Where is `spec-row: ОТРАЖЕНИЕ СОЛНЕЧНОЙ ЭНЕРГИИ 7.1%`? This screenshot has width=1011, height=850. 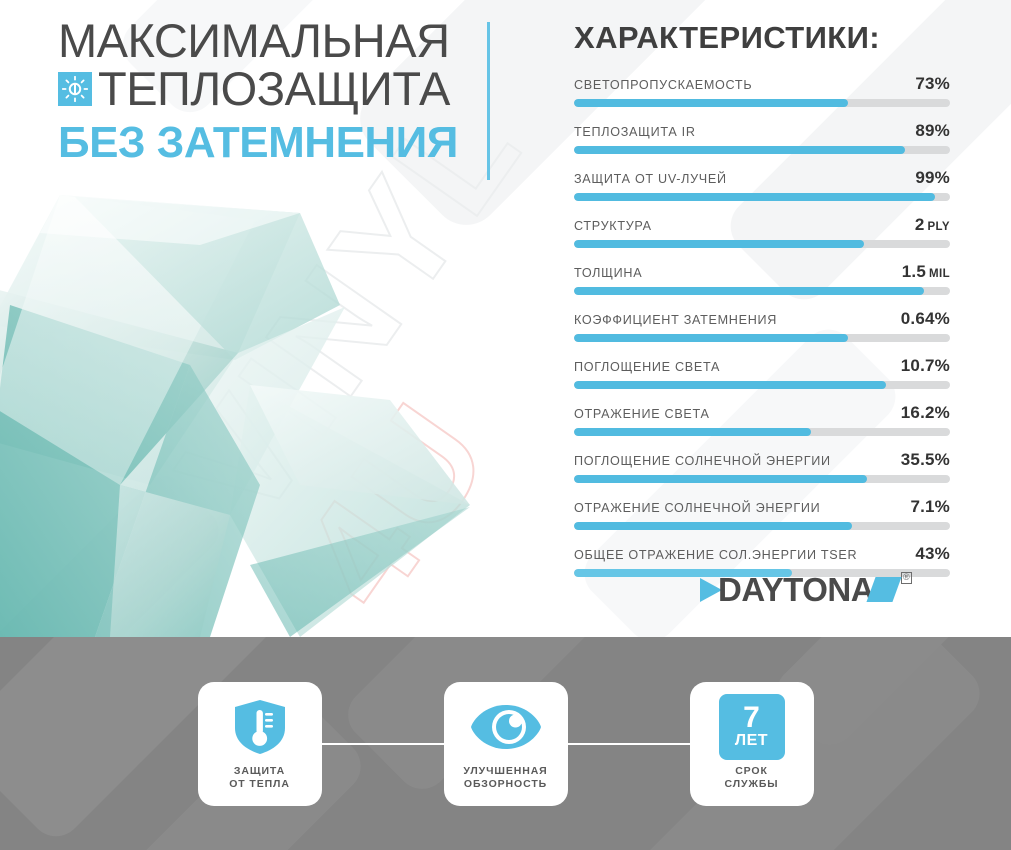
spec-row: ОТРАЖЕНИЕ СОЛНЕЧНОЙ ЭНЕРГИИ 7.1% is located at coordinates (762, 513).